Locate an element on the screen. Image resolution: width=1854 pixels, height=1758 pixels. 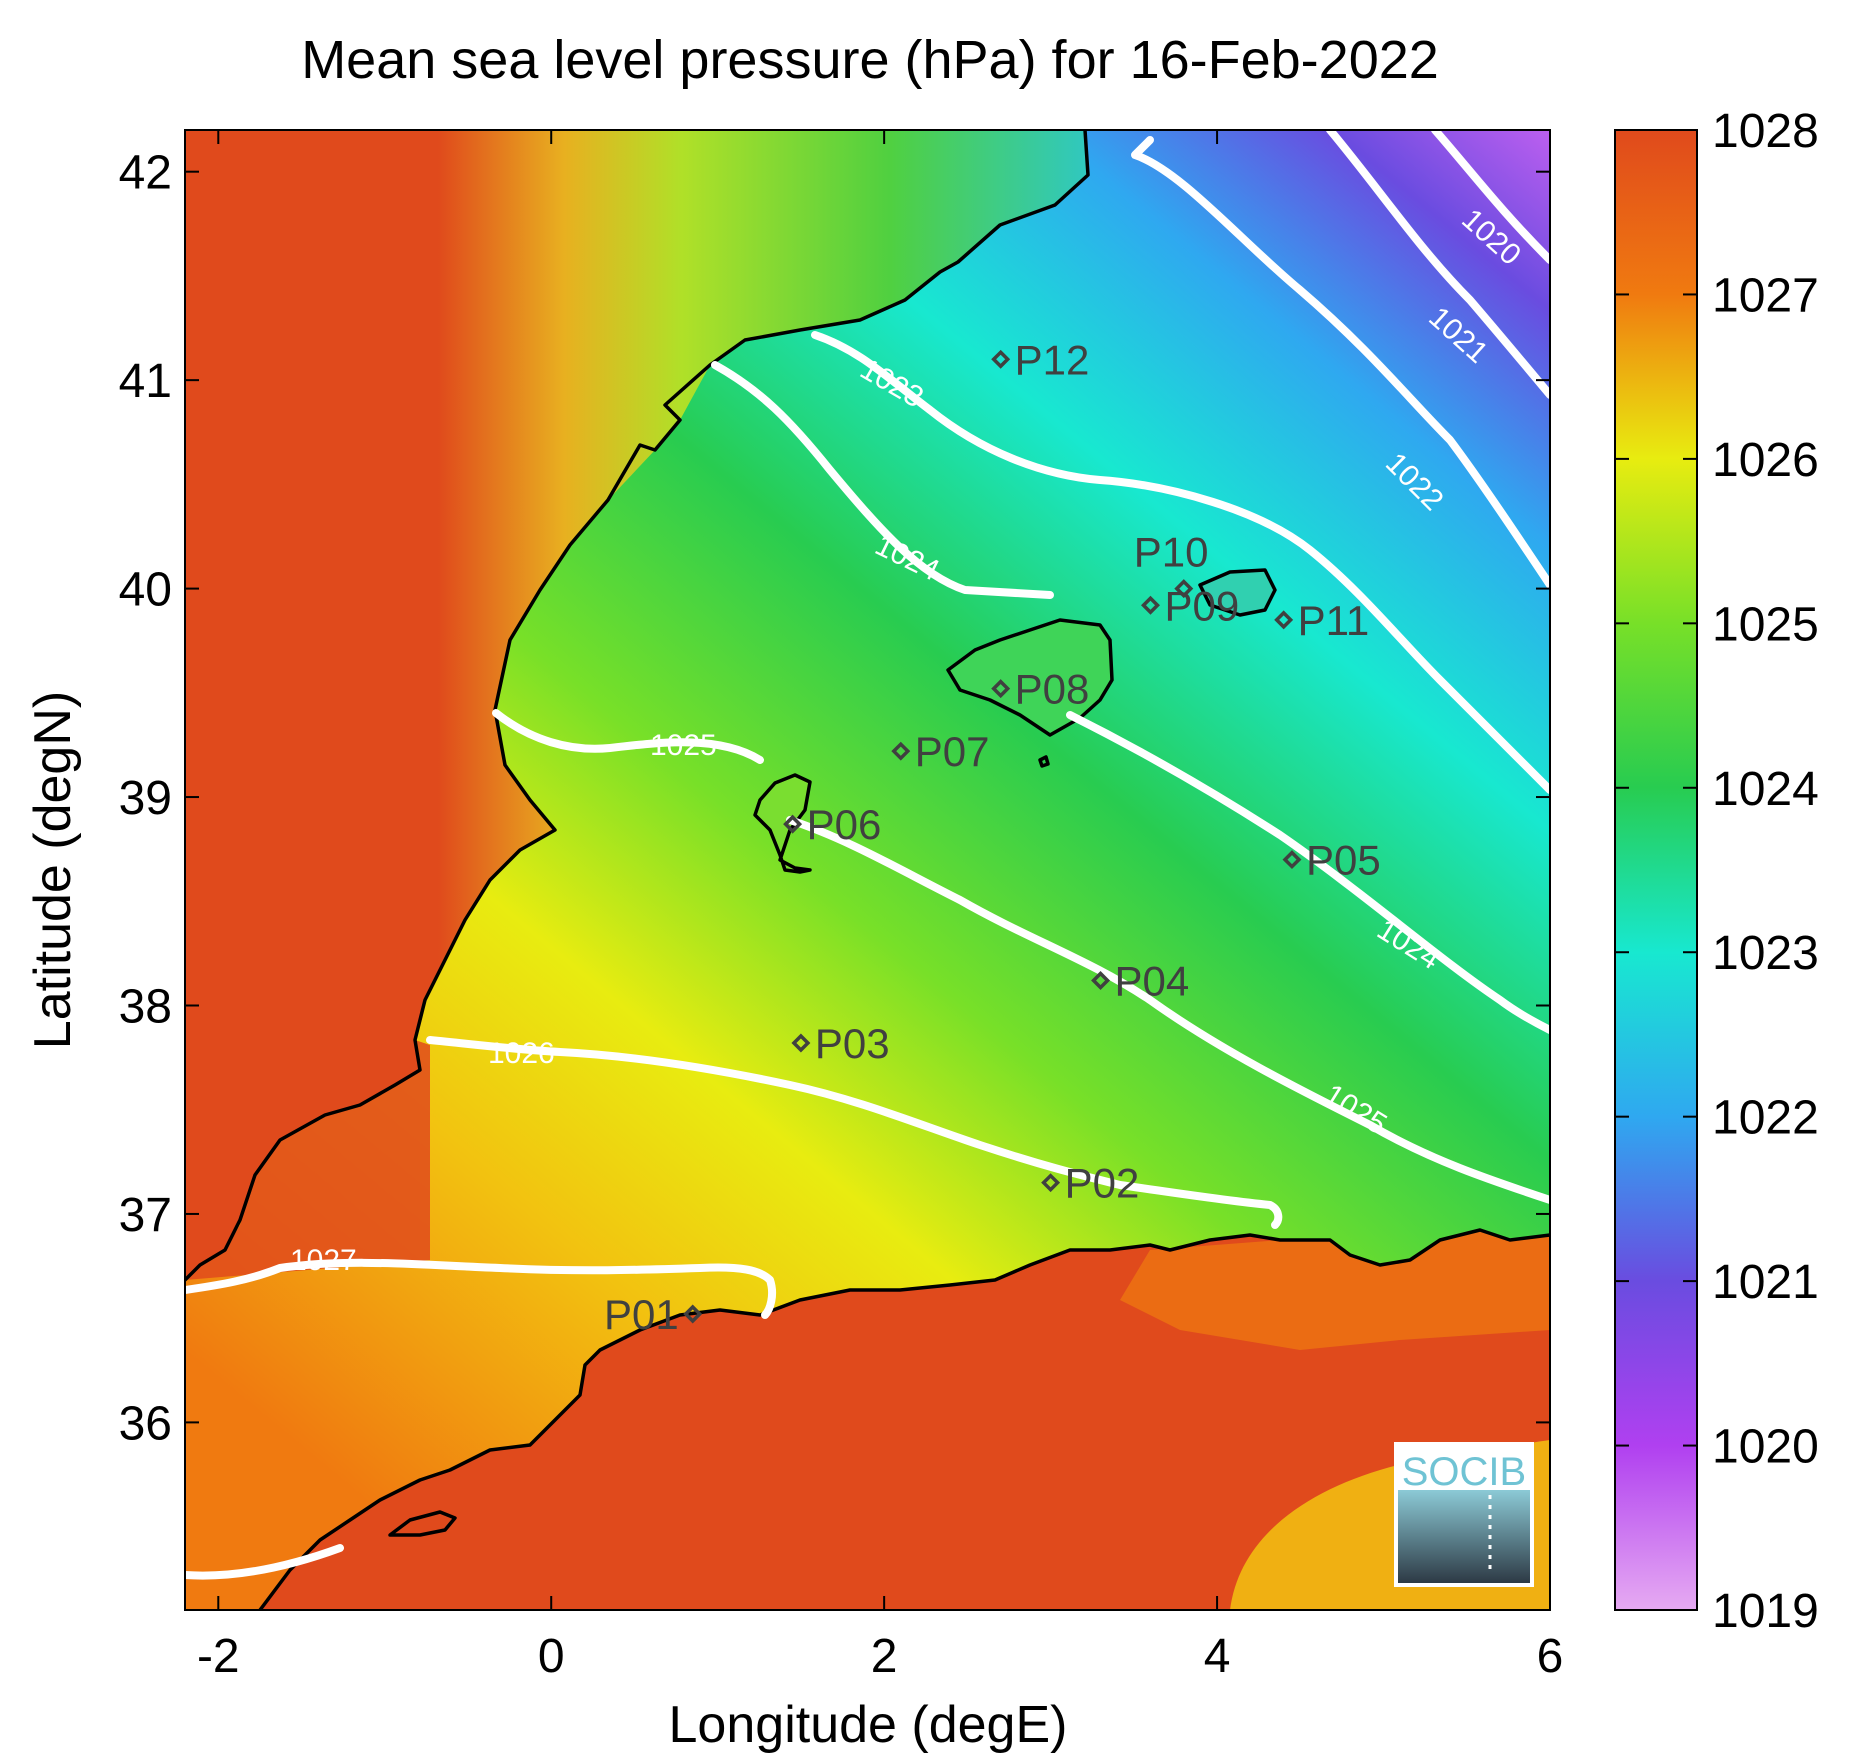
isobar-1025-north is located at coordinates (628, 736).